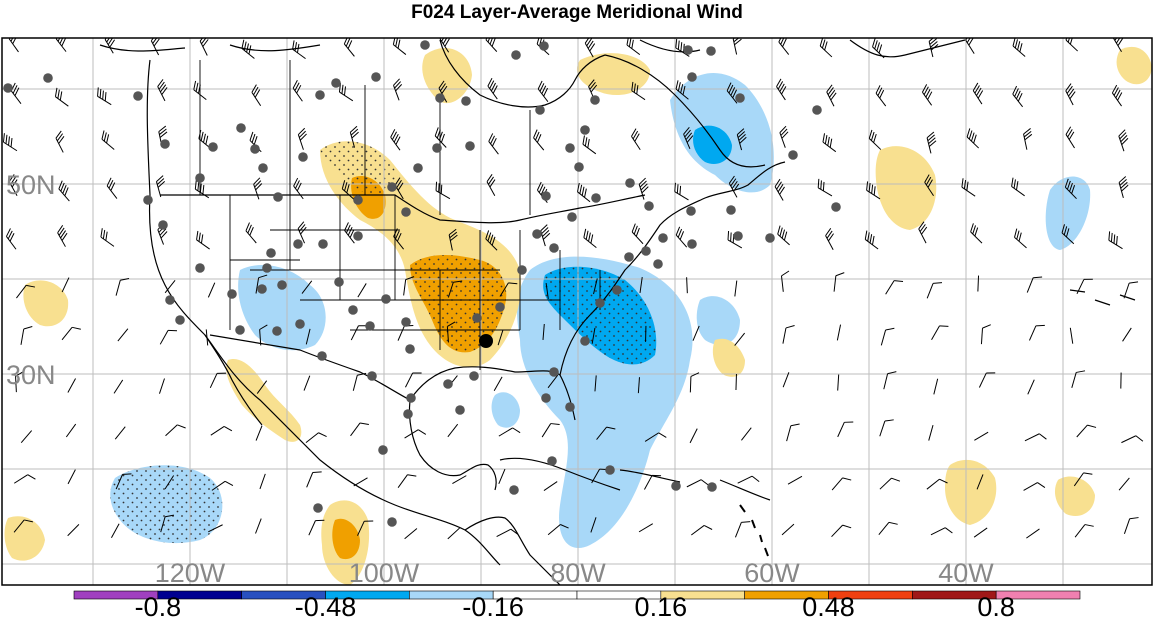 This screenshot has width=1154, height=623. What do you see at coordinates (578, 573) in the screenshot?
I see `longitude-label: 80W` at bounding box center [578, 573].